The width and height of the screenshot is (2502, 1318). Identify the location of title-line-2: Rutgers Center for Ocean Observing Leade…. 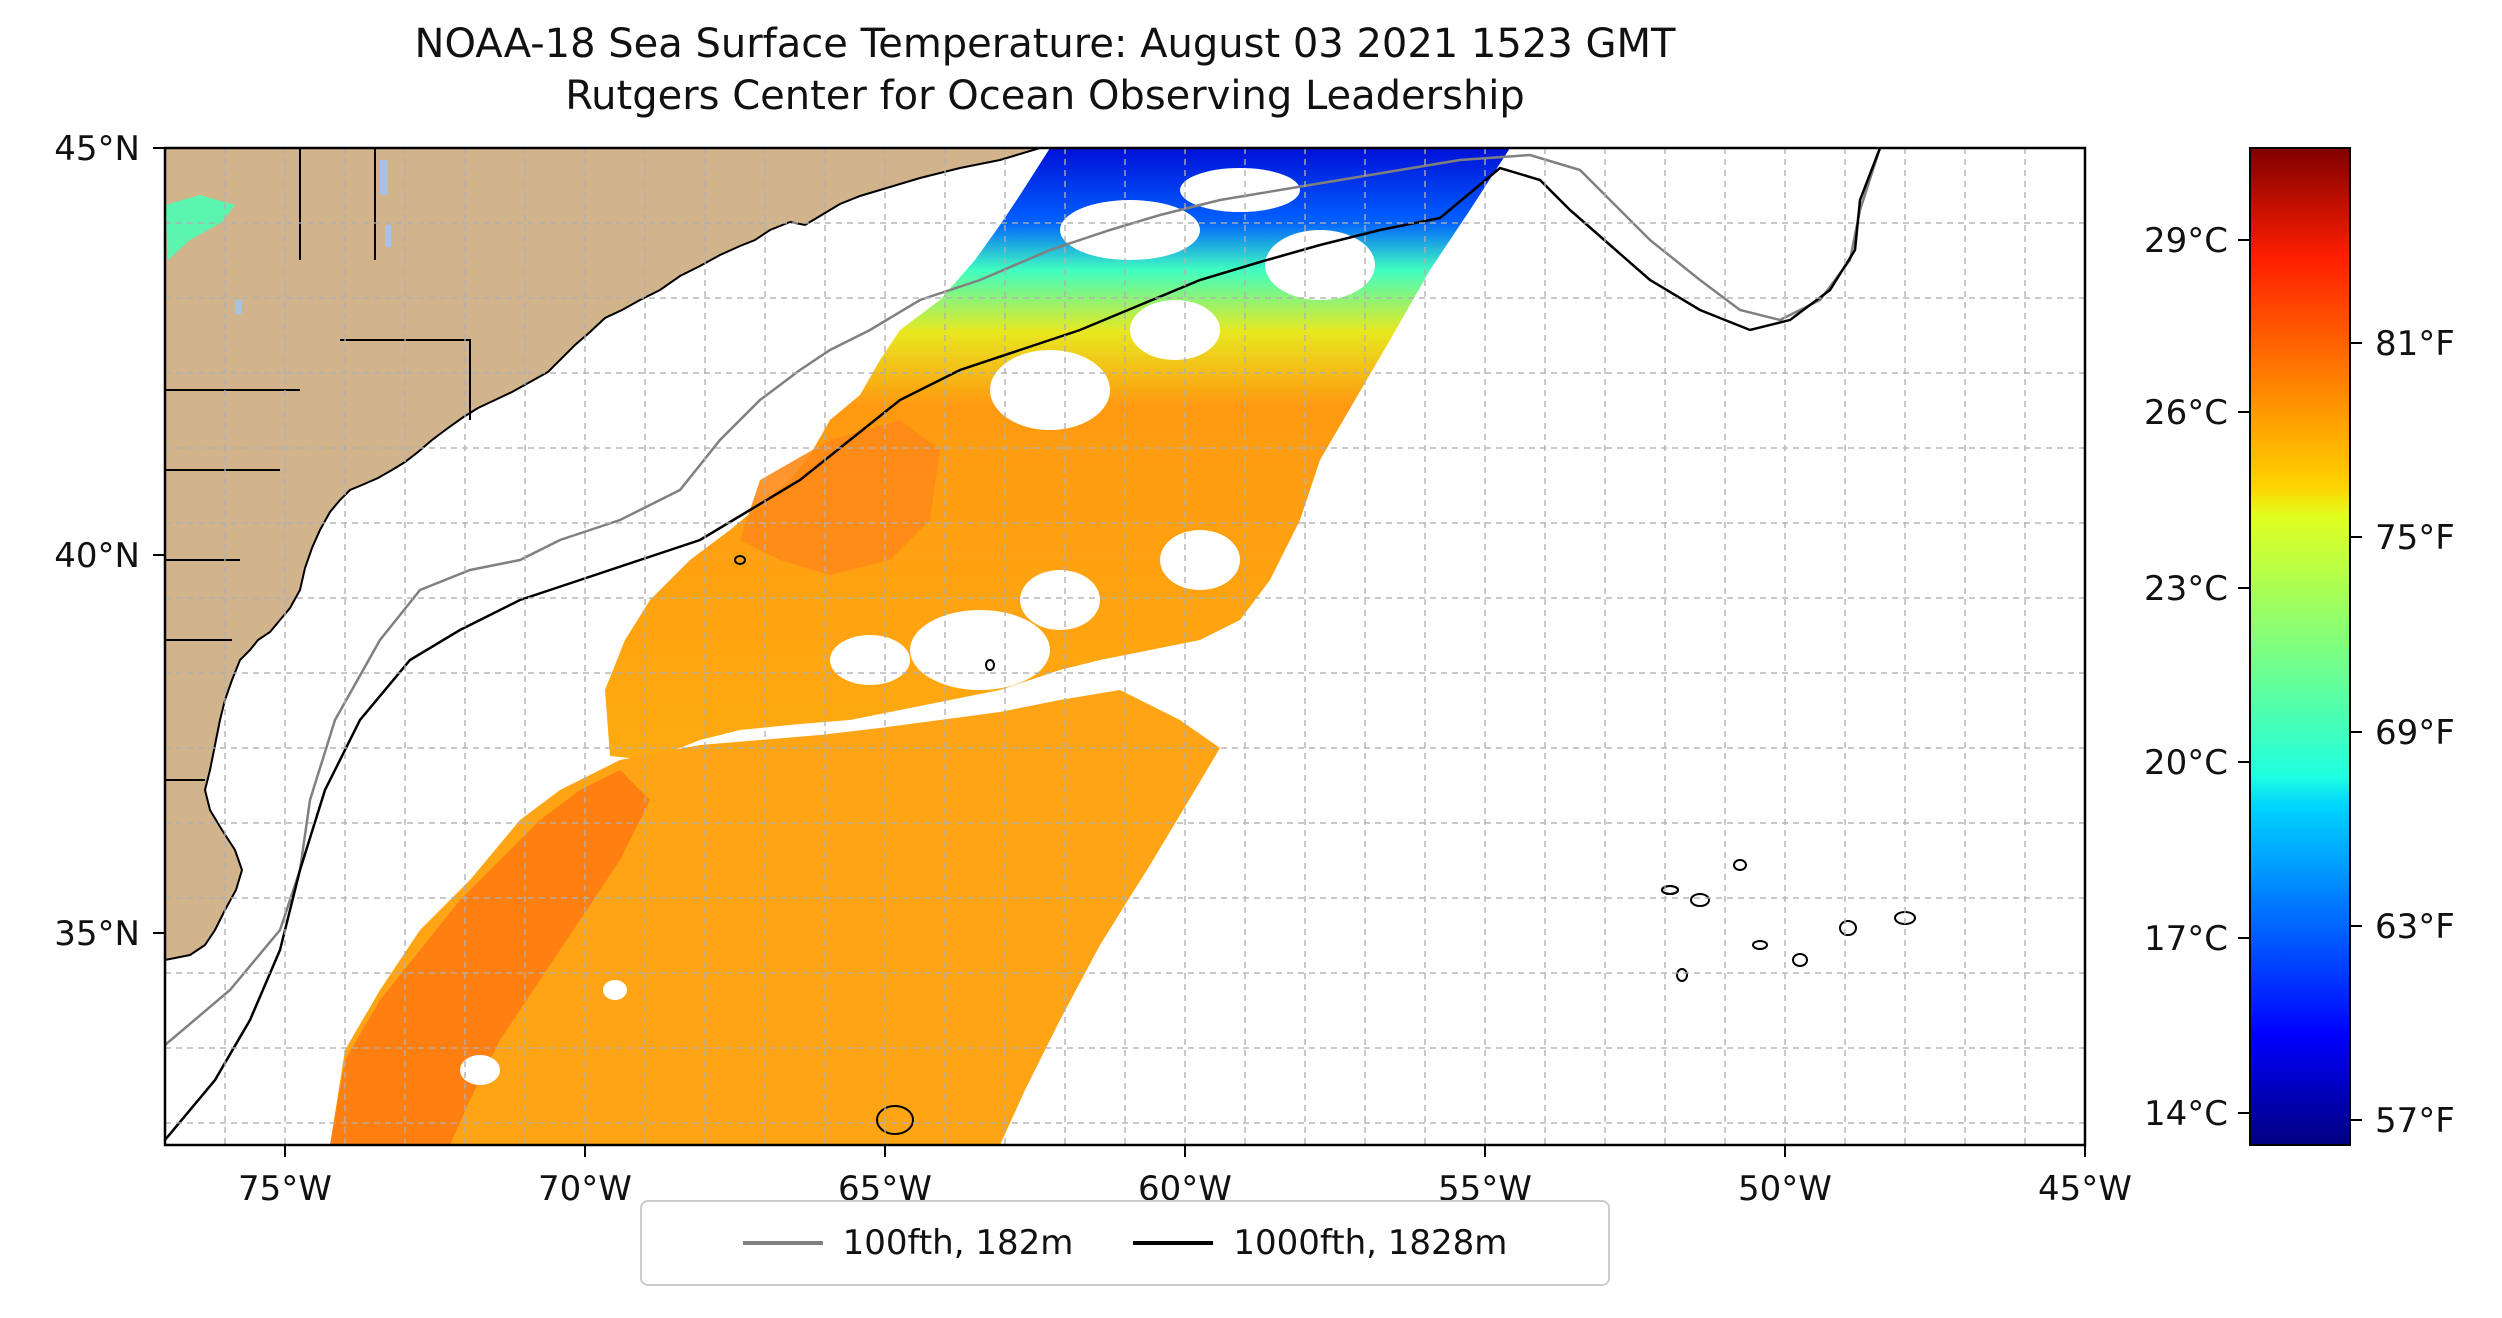
(1045, 96).